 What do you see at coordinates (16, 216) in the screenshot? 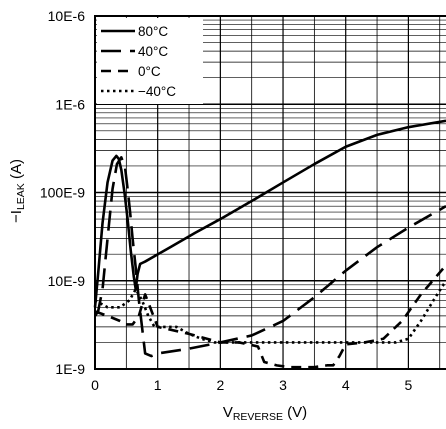
I see `y-axis-title-prefix: −I` at bounding box center [16, 216].